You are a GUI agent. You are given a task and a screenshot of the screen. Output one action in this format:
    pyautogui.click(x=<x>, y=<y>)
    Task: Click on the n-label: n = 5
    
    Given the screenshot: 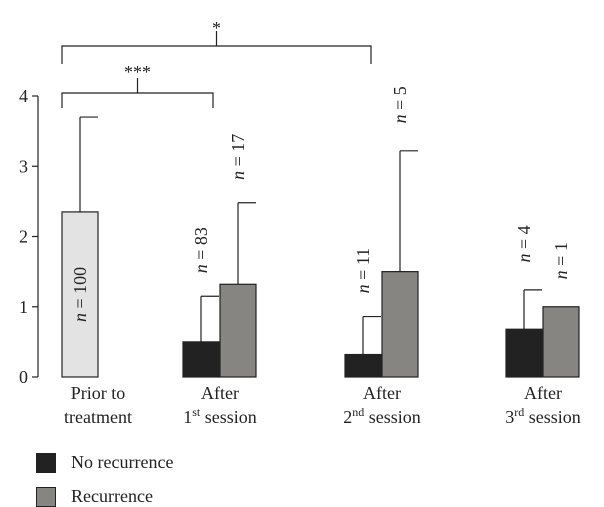 What is the action you would take?
    pyautogui.click(x=400, y=104)
    